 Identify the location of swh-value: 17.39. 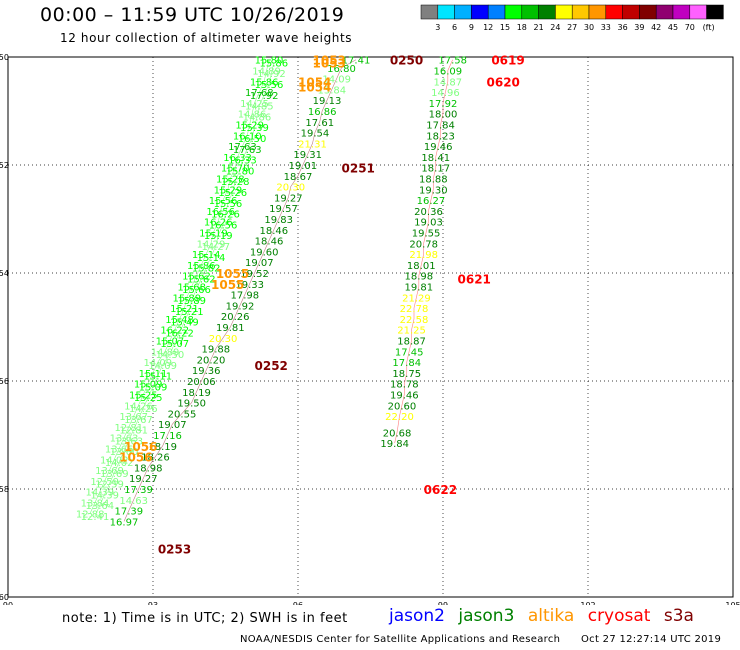
(138, 490).